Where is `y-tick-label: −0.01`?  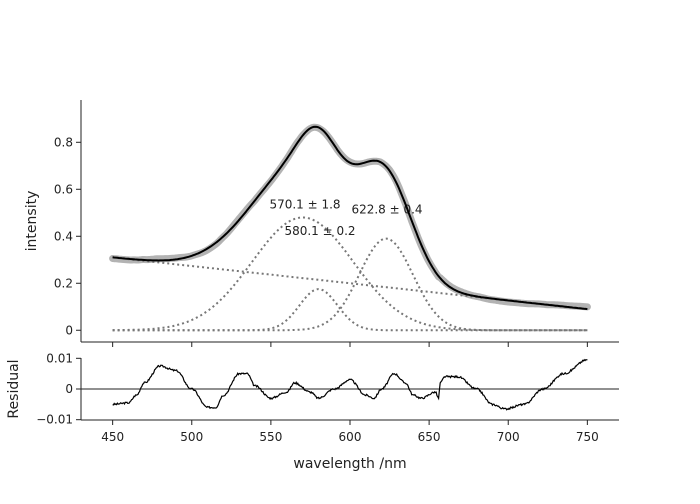 y-tick-label: −0.01 is located at coordinates (54, 420).